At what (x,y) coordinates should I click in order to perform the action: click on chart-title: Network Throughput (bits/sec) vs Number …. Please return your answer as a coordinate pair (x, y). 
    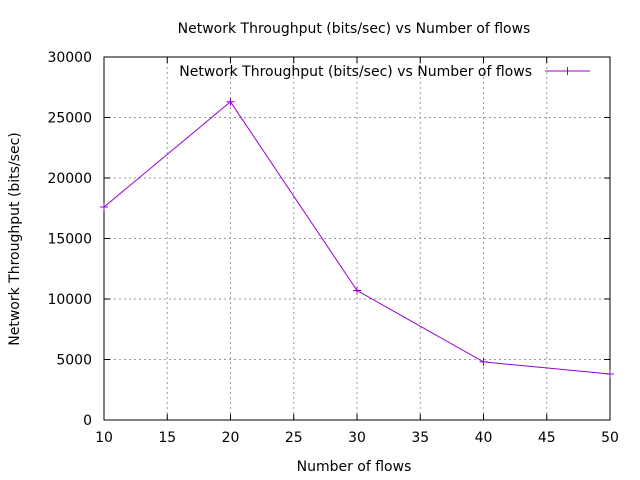
    Looking at the image, I should click on (354, 29).